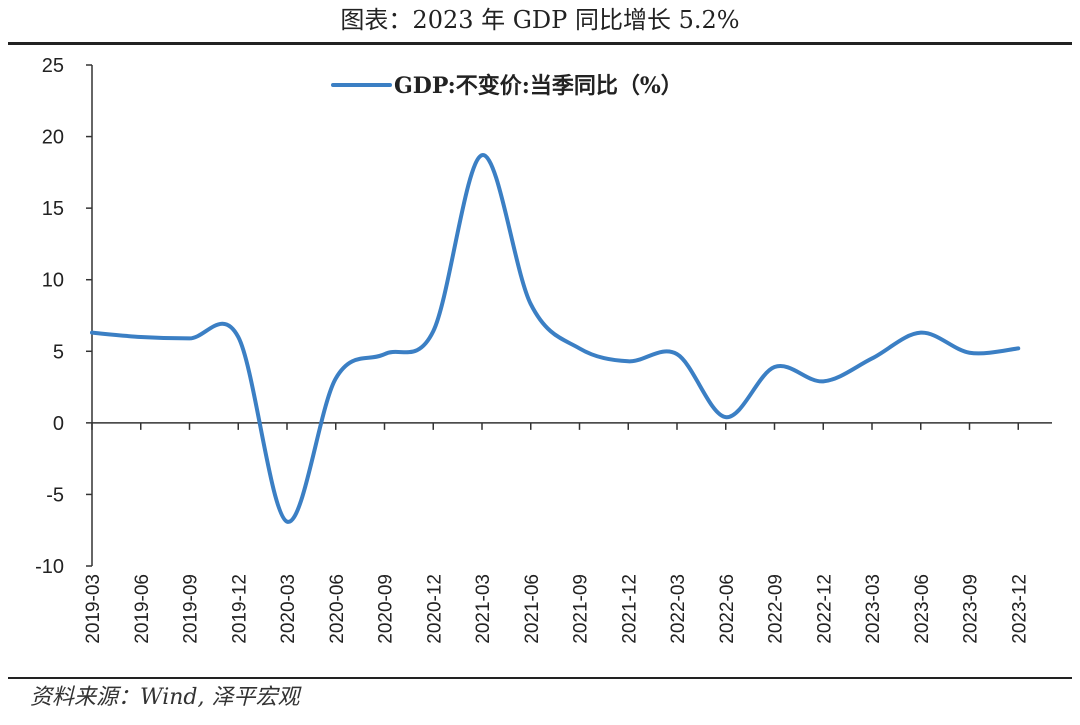 The width and height of the screenshot is (1080, 725). What do you see at coordinates (55, 495) in the screenshot?
I see `y-tick-label: -5` at bounding box center [55, 495].